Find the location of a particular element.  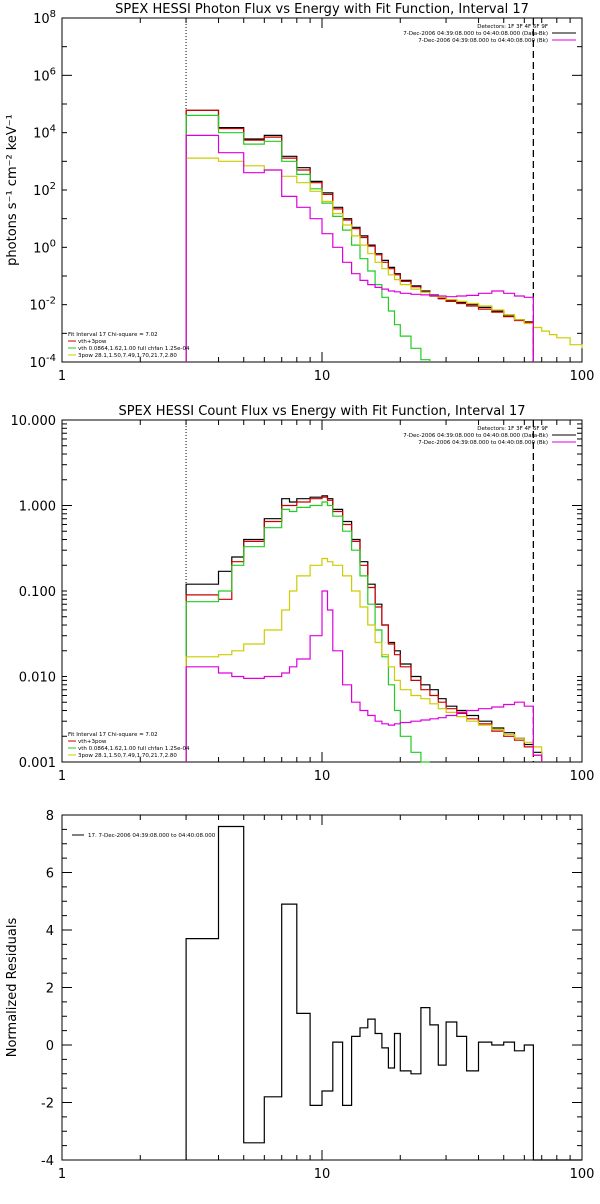

series-line-vth-3pow is located at coordinates (364, 629).